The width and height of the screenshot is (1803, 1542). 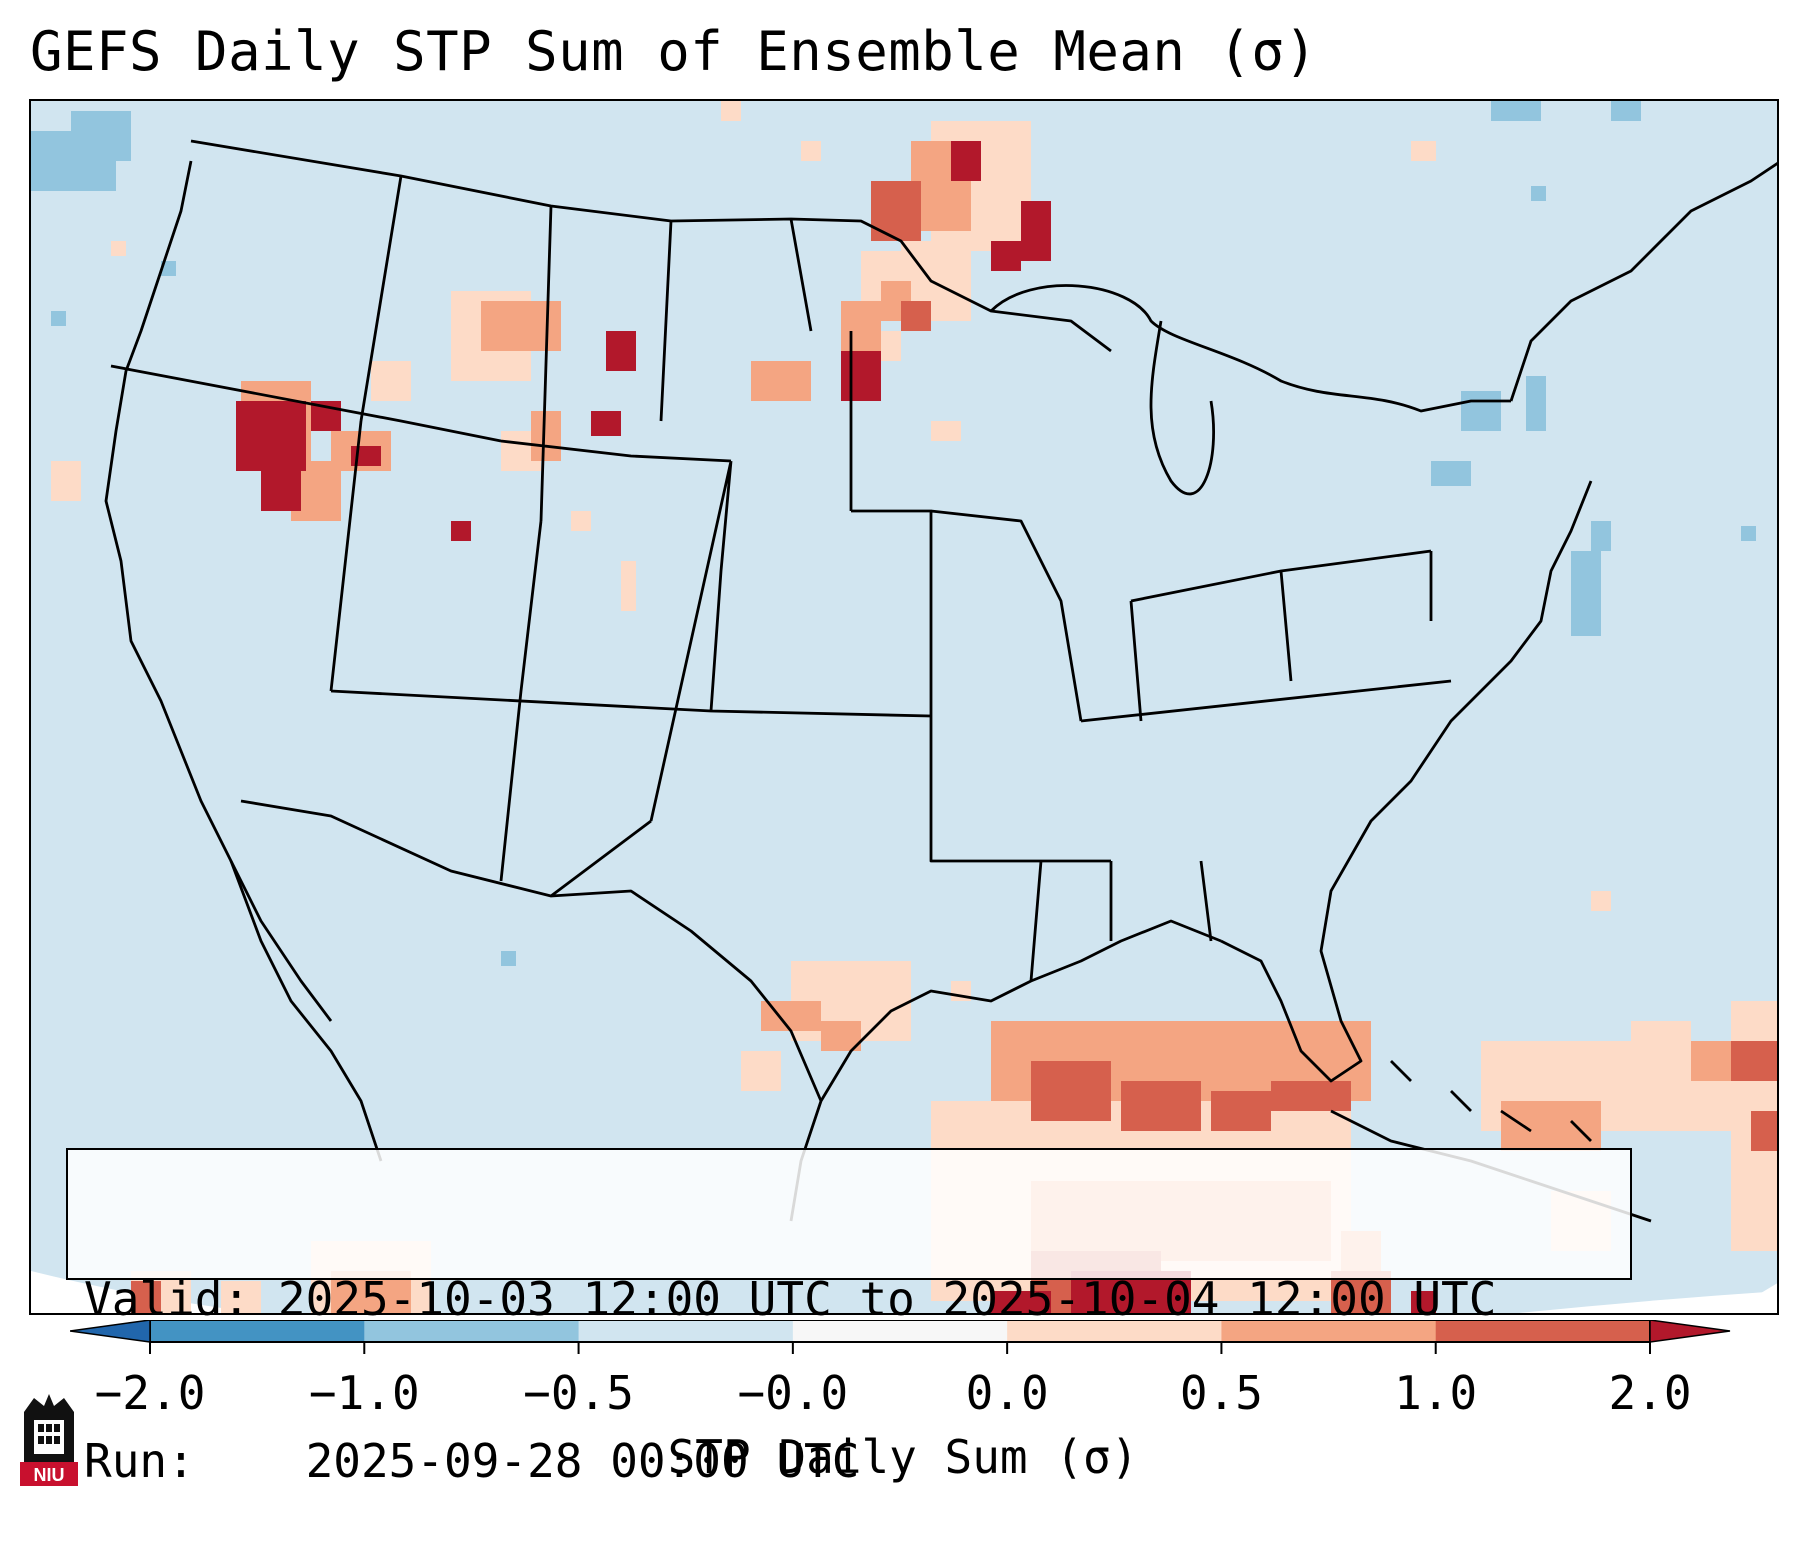 What do you see at coordinates (167, 1299) in the screenshot?
I see `valid-label: Valid:` at bounding box center [167, 1299].